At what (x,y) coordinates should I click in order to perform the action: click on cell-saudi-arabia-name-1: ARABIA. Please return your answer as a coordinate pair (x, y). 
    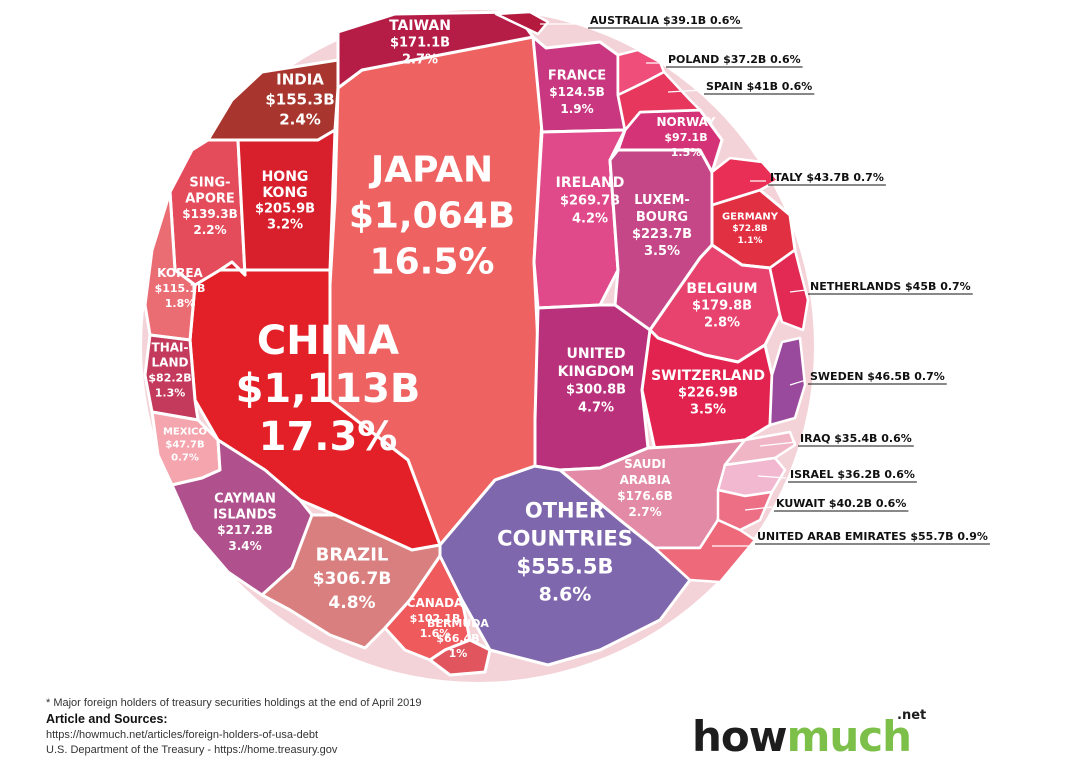
    Looking at the image, I should click on (645, 480).